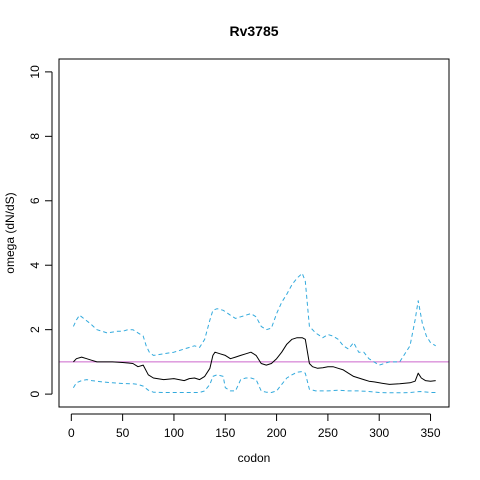 Image resolution: width=480 pixels, height=480 pixels. I want to click on y-tick-label: 6, so click(35, 200).